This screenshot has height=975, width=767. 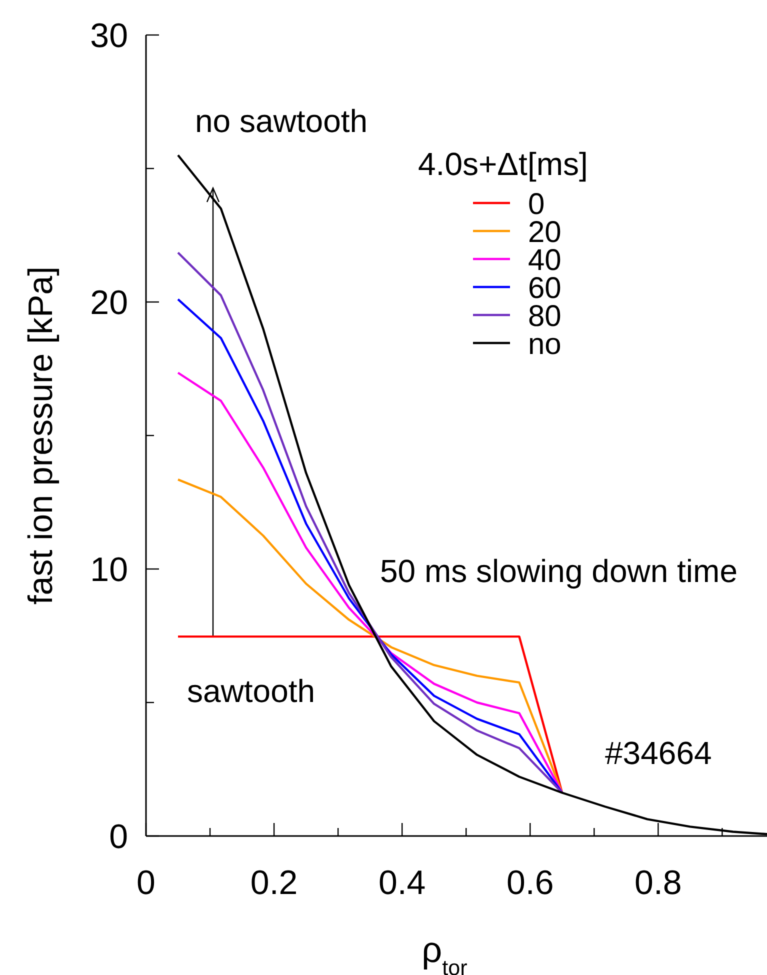 What do you see at coordinates (402, 883) in the screenshot?
I see `x-tick-label: 0.4` at bounding box center [402, 883].